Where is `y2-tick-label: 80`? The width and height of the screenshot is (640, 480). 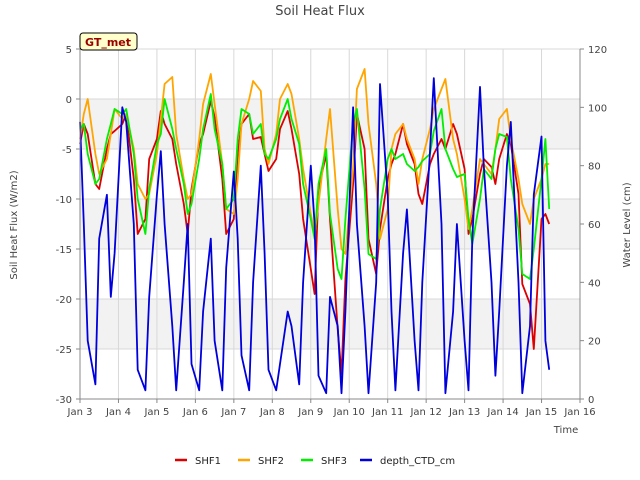
y2-tick-label: 80 is located at coordinates (594, 167).